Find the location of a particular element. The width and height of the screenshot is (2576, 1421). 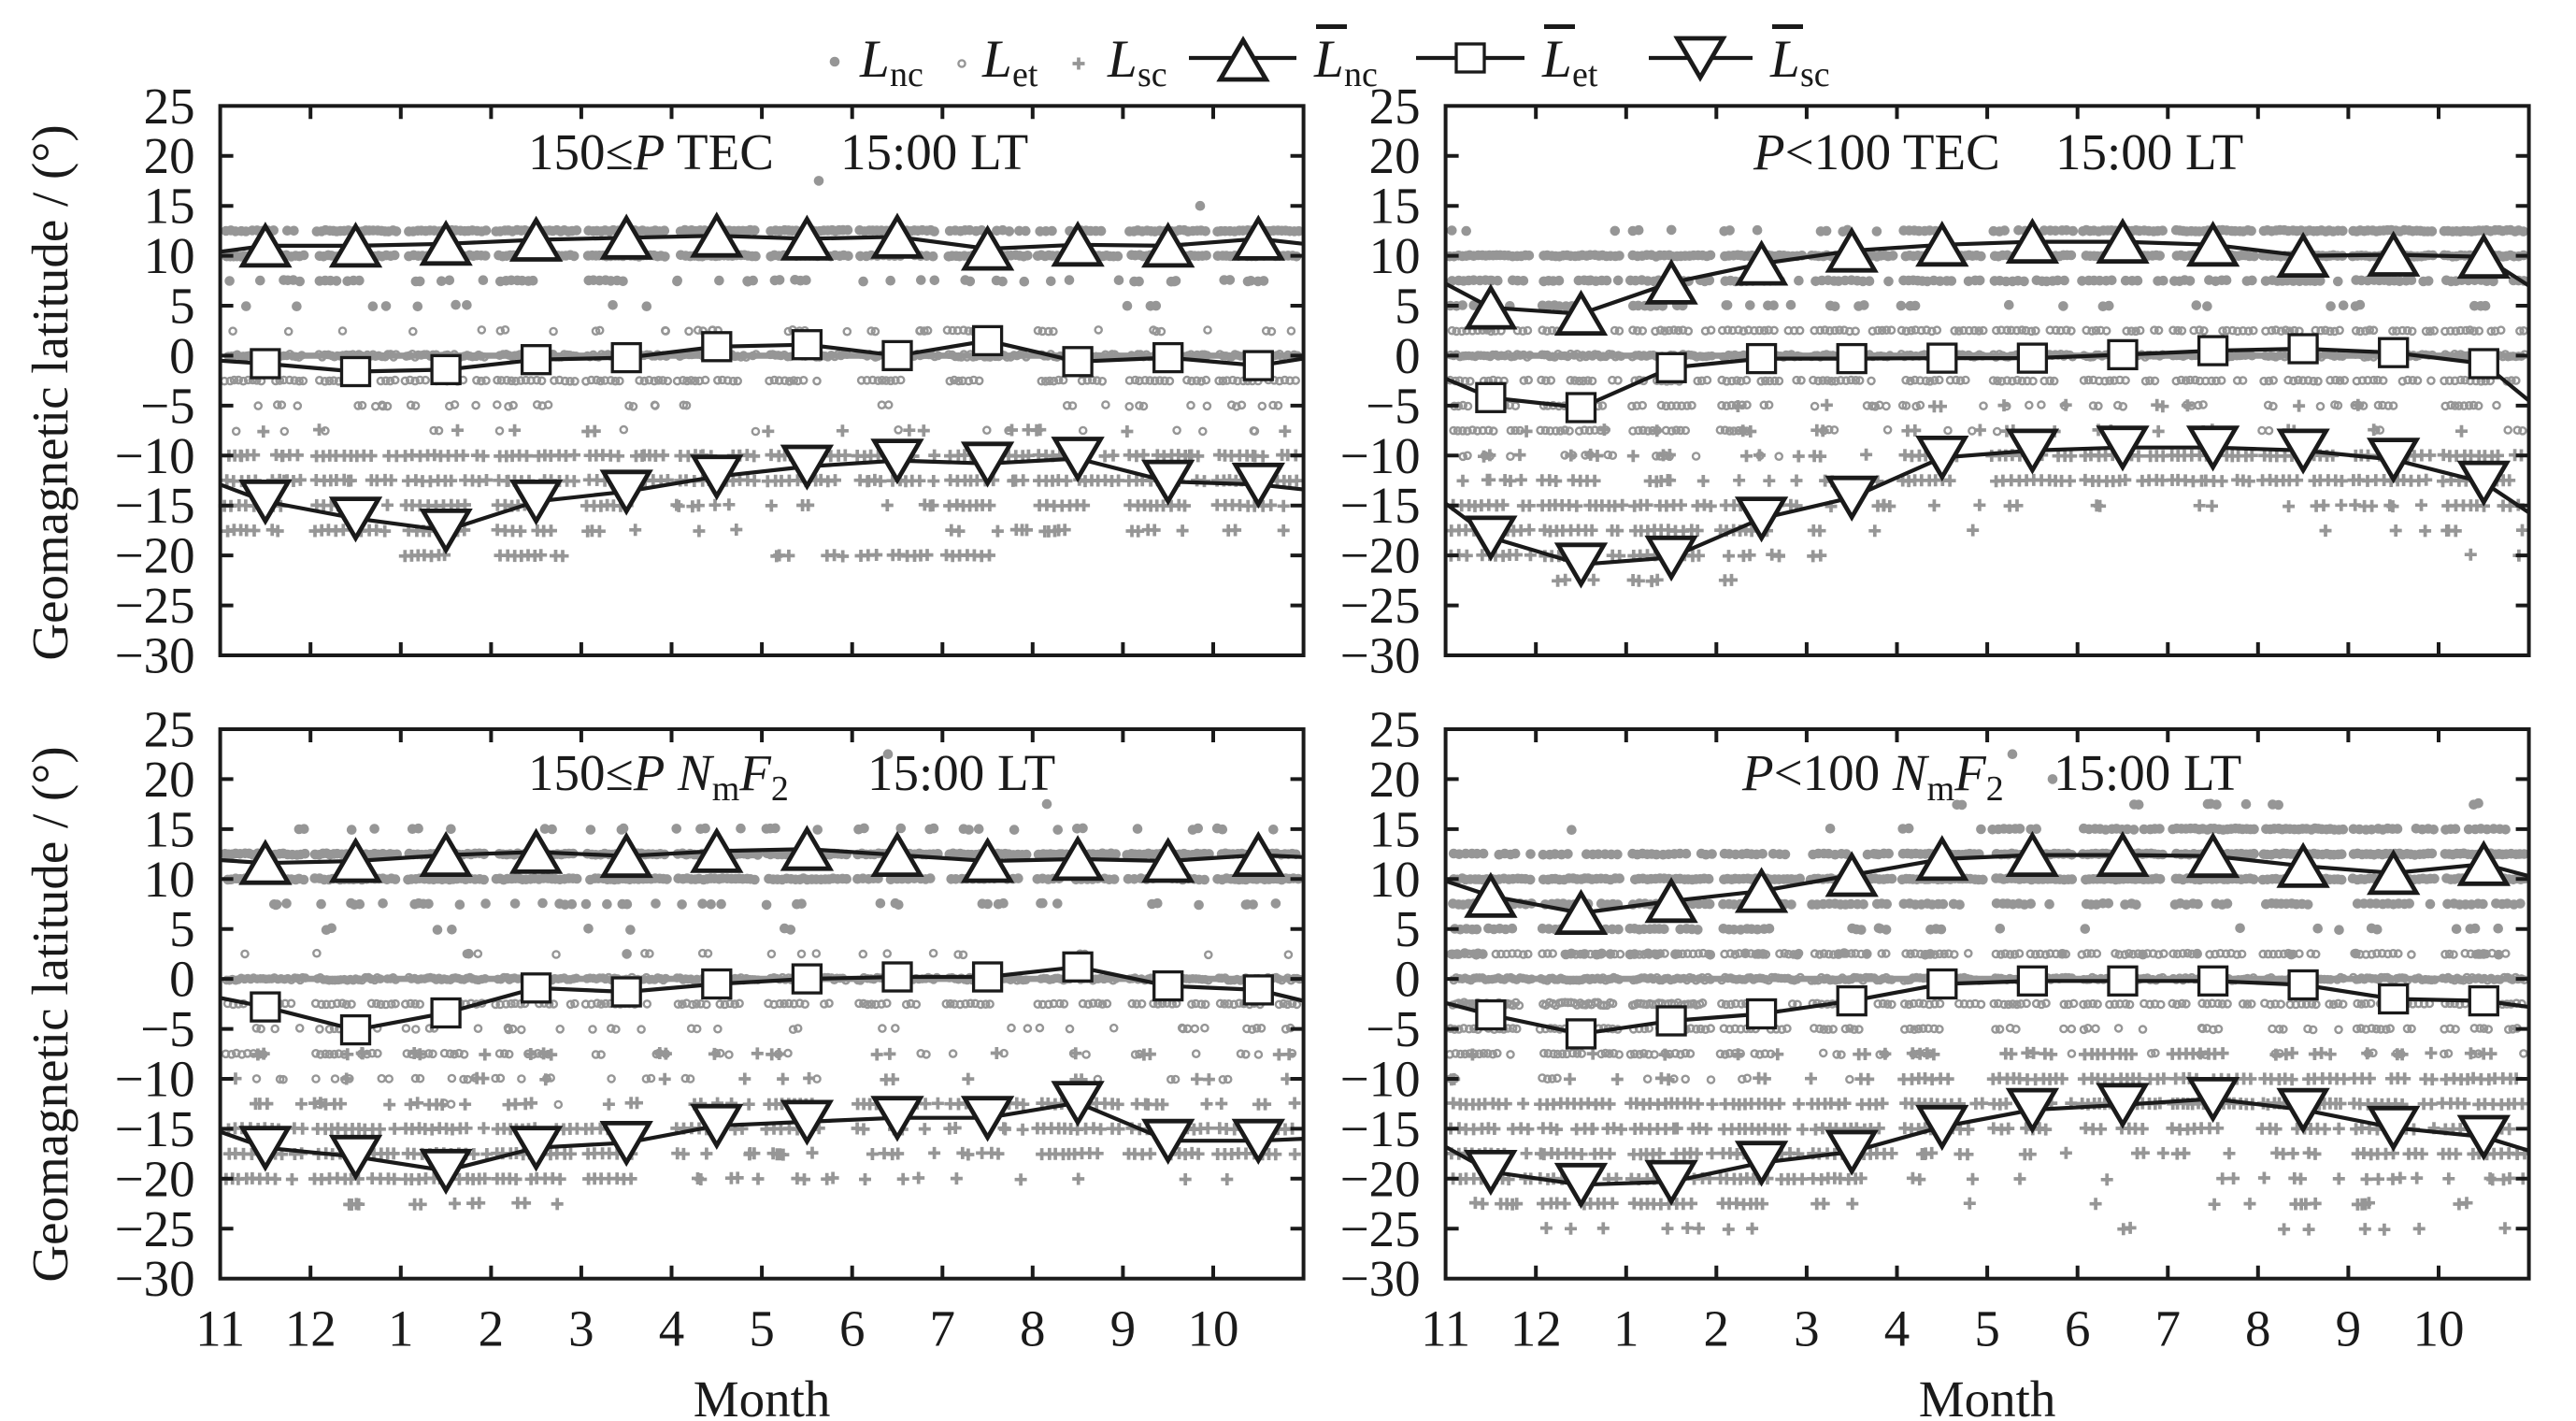

svg-text: P<100 NmF2 is located at coordinates (1872, 776).